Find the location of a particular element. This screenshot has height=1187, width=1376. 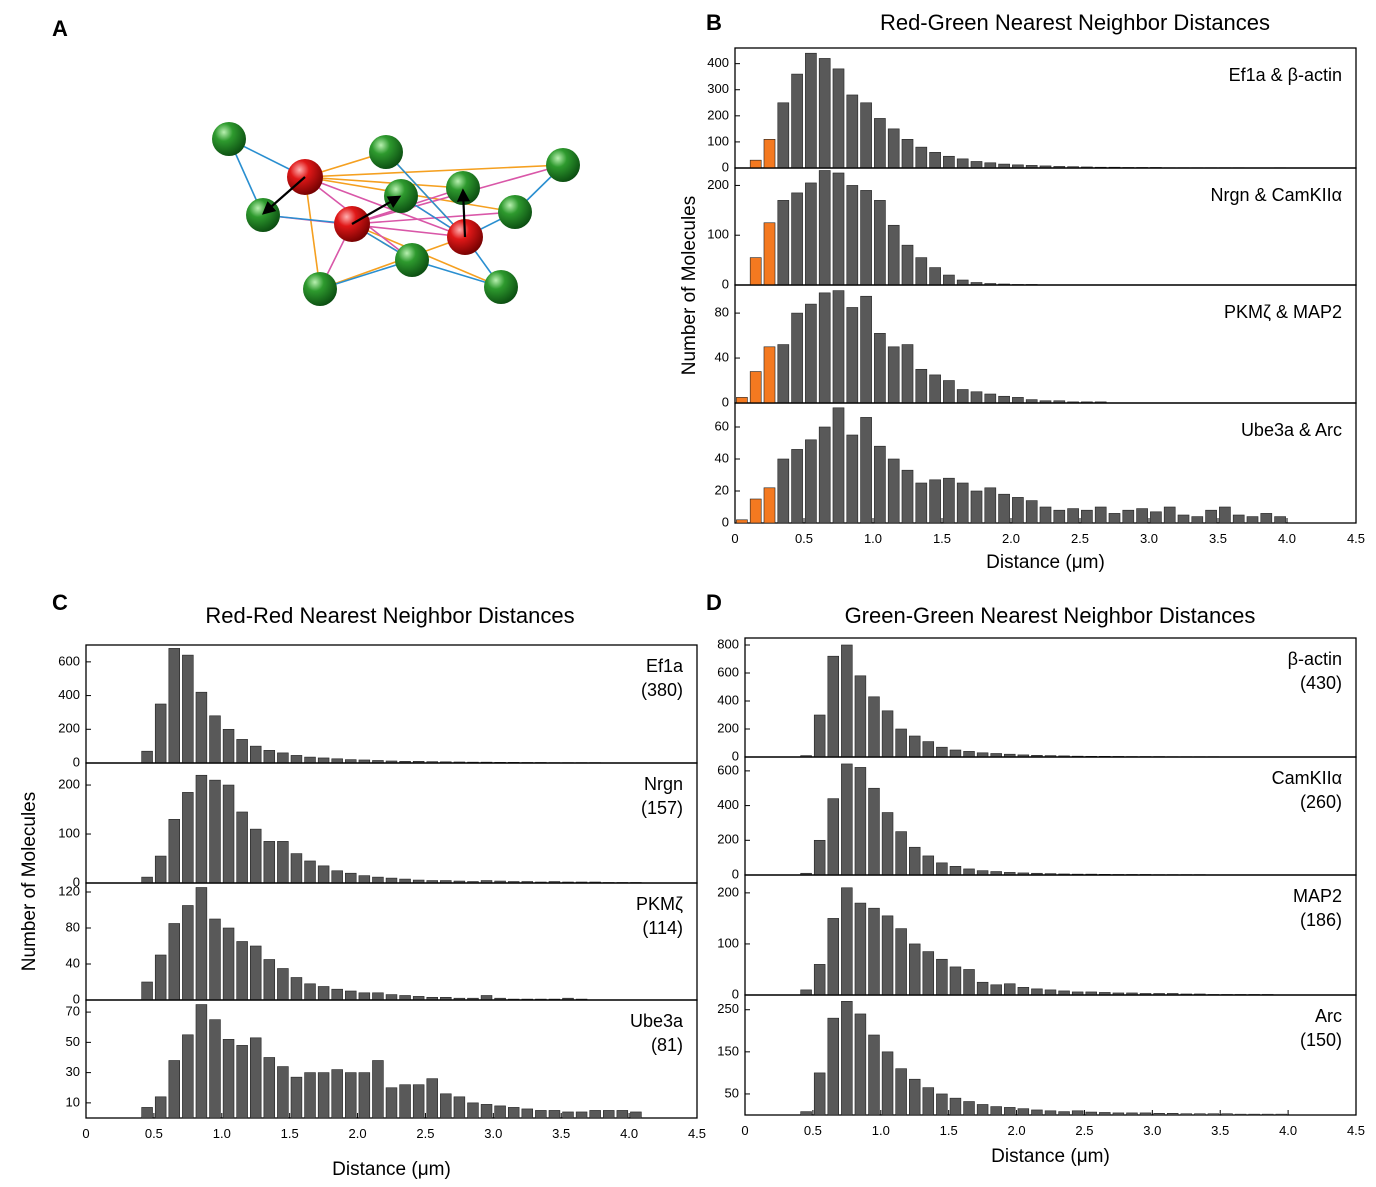

y-tick-label: 600 is located at coordinates (728, 671).